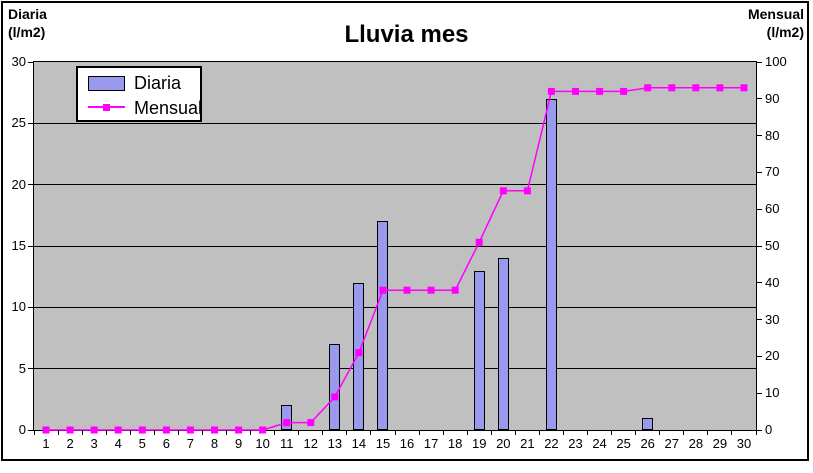 This screenshot has width=813, height=473. I want to click on left-axis-label-30: 30, so click(18, 61).